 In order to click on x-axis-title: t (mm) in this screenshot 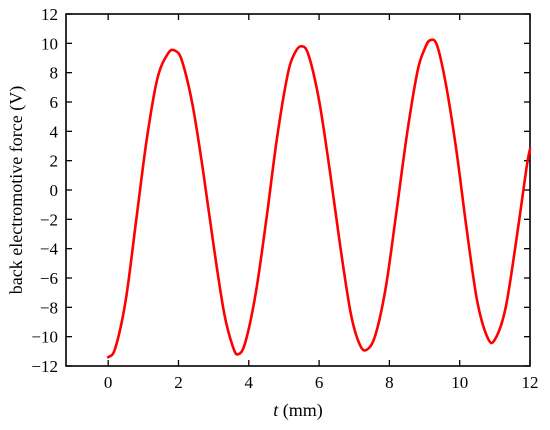, I will do `click(298, 410)`.